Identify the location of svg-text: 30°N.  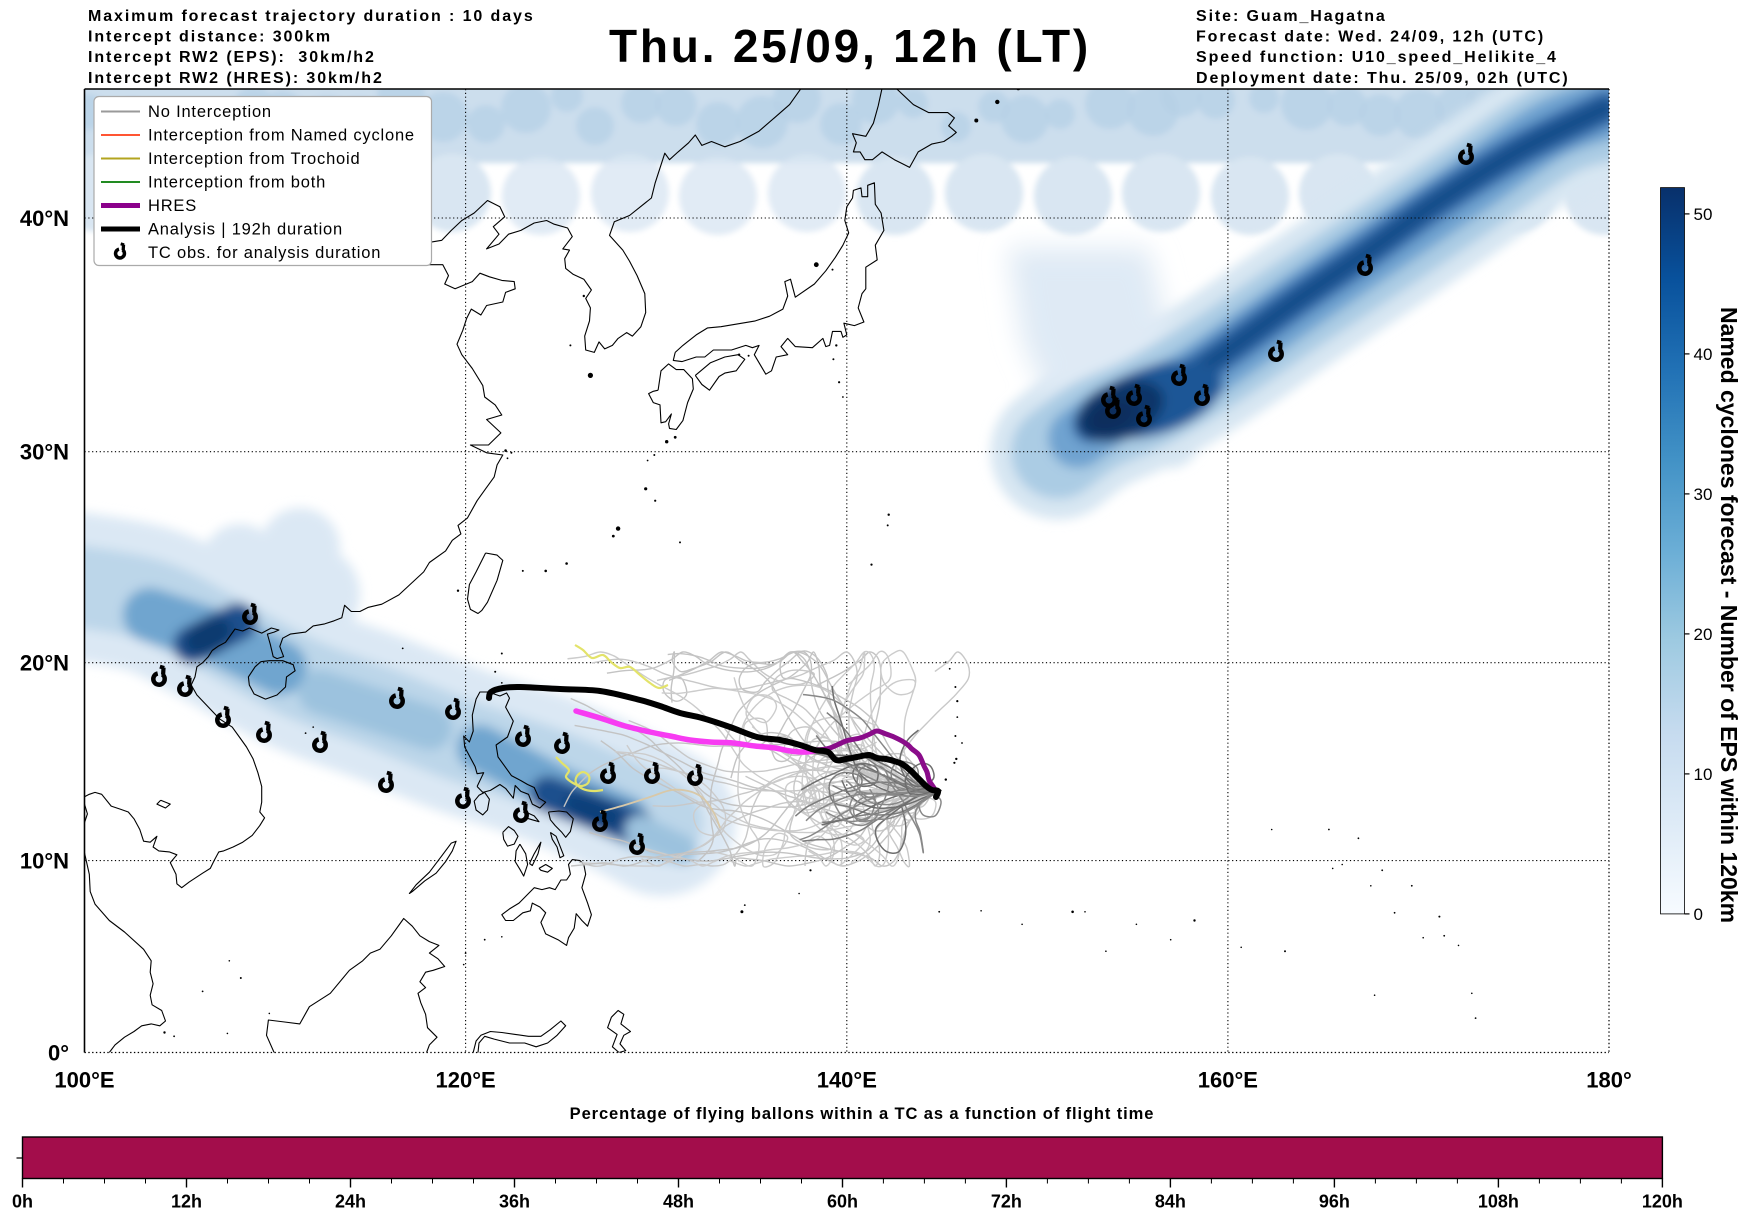
(44, 452).